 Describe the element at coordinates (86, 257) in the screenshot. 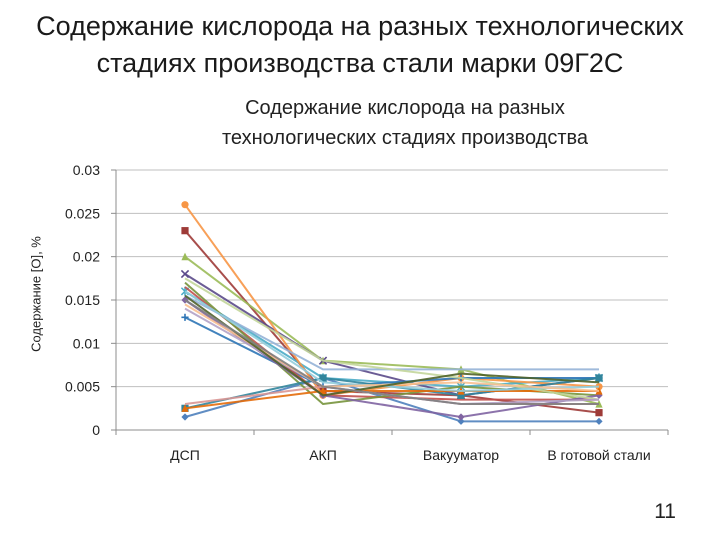

I see `y-tick-label: 0.02` at that location.